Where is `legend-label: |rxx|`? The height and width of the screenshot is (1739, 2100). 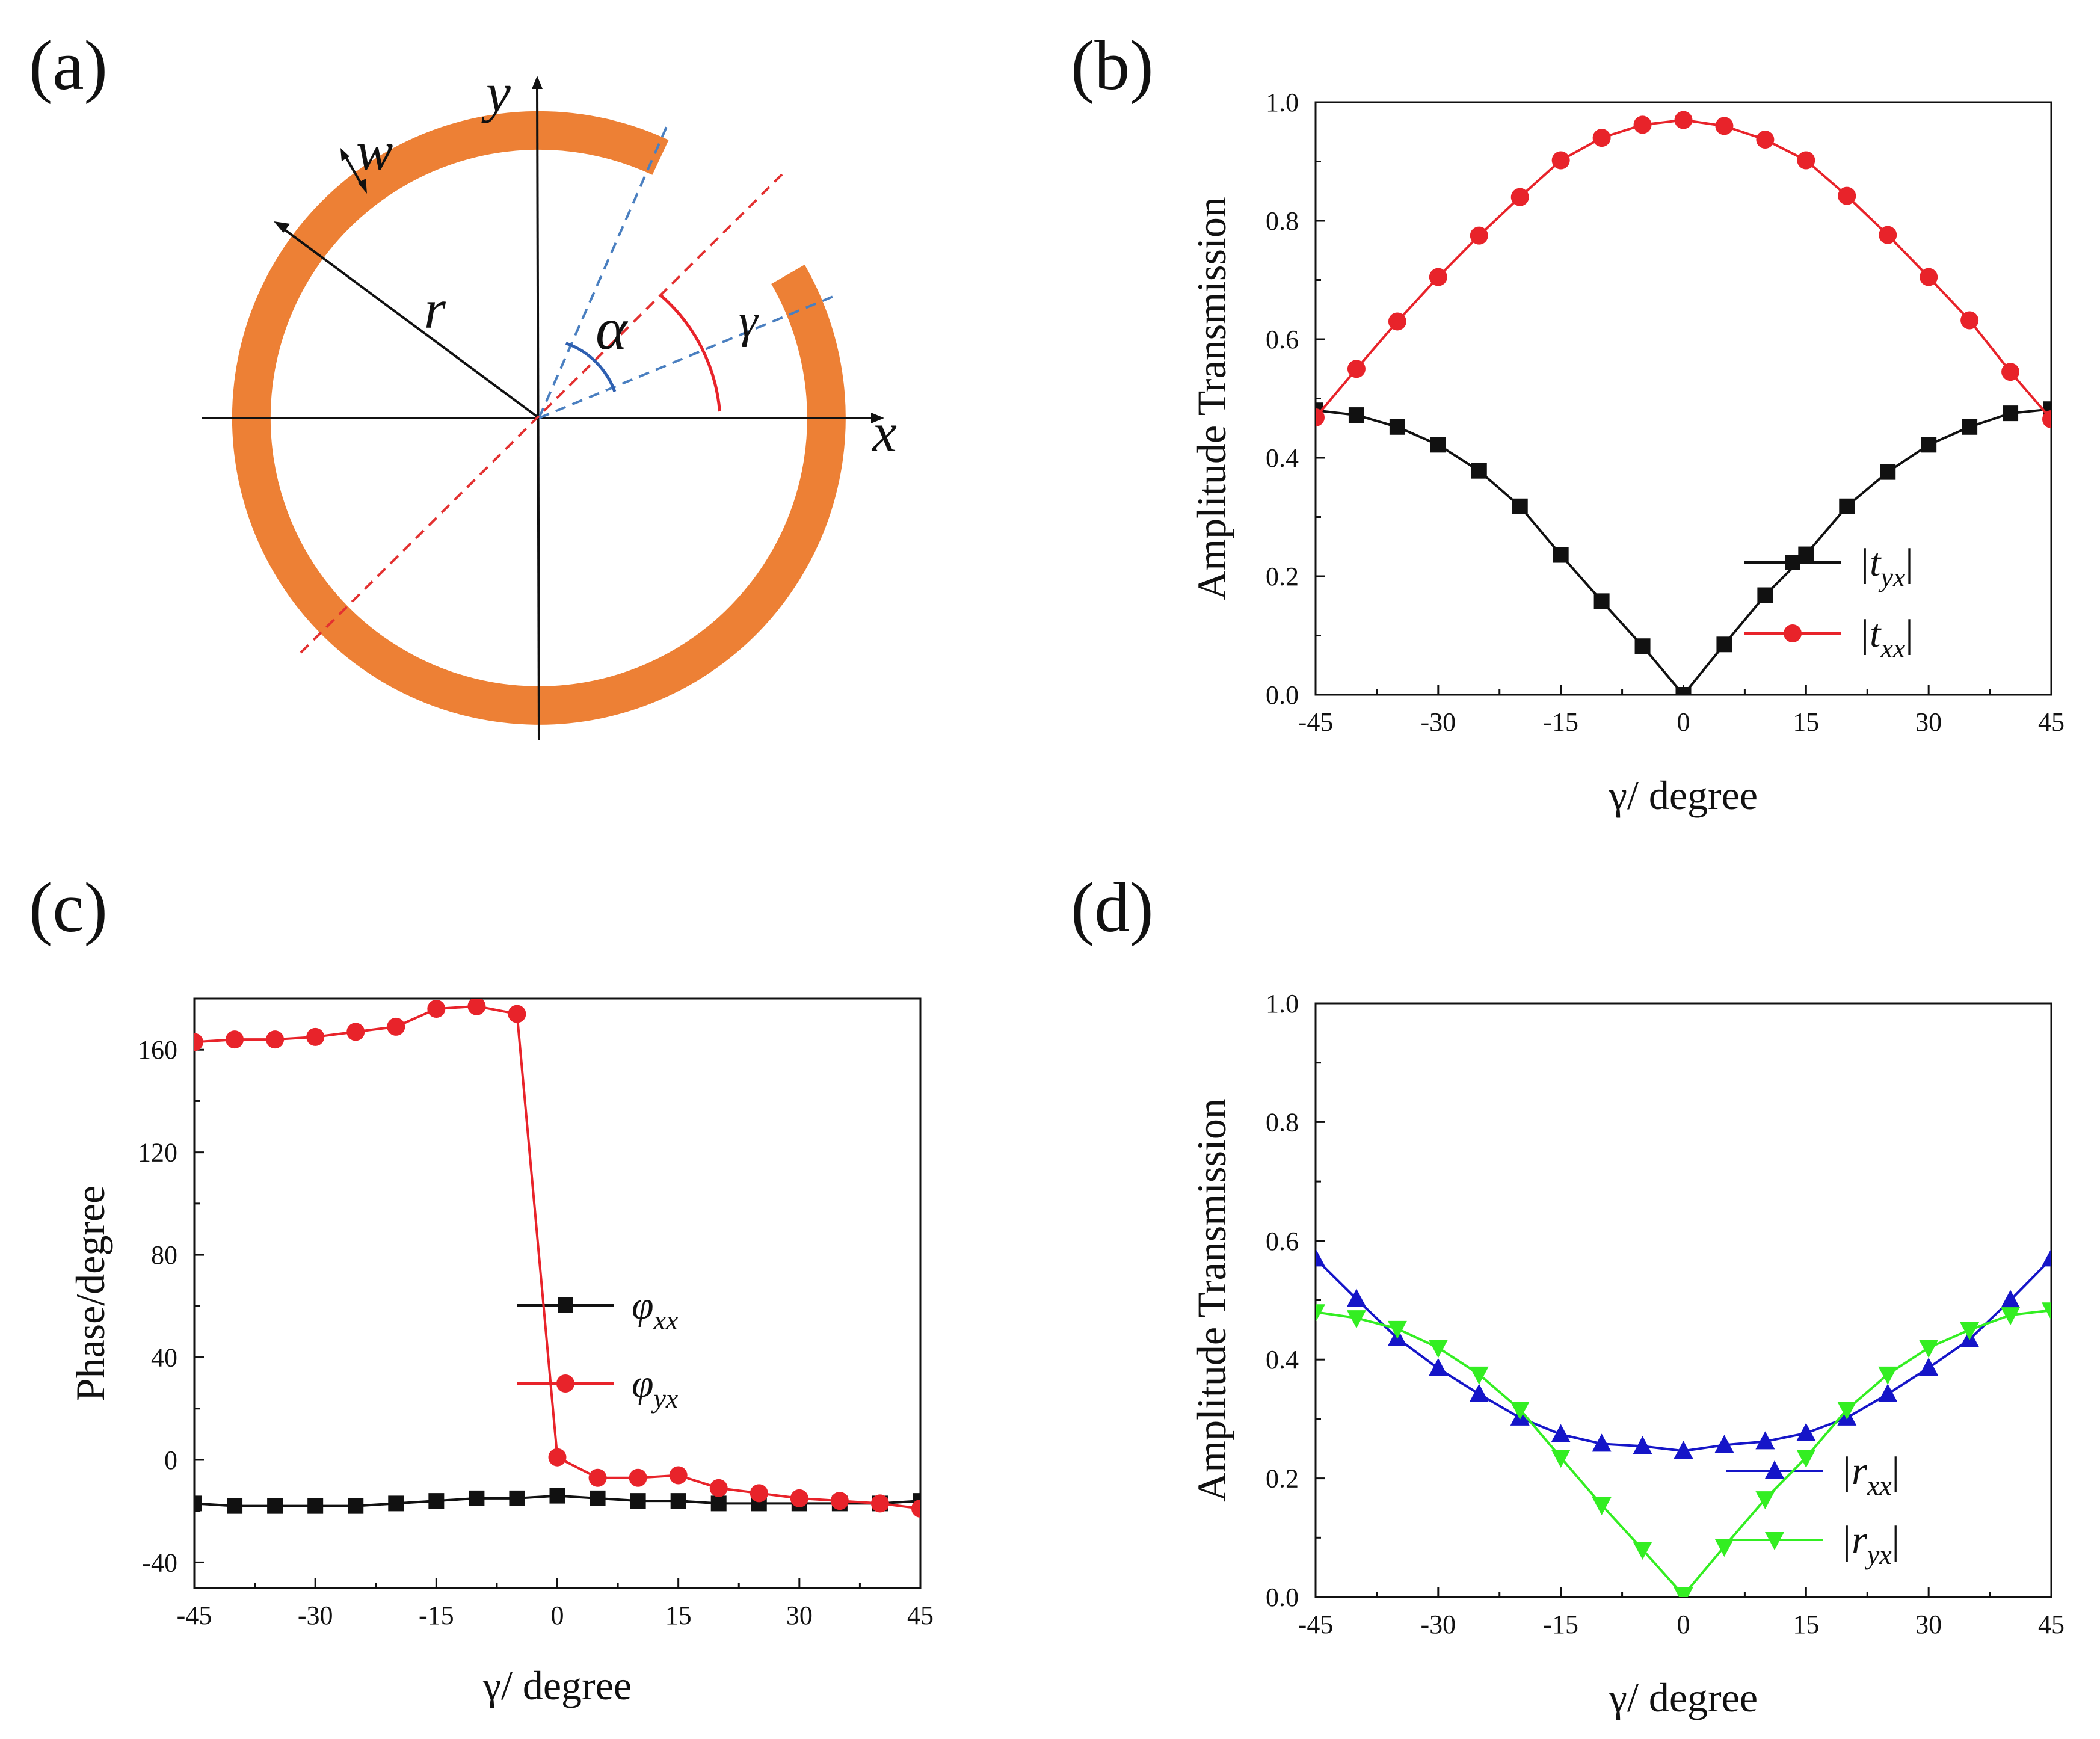 legend-label: |rxx| is located at coordinates (1870, 1475).